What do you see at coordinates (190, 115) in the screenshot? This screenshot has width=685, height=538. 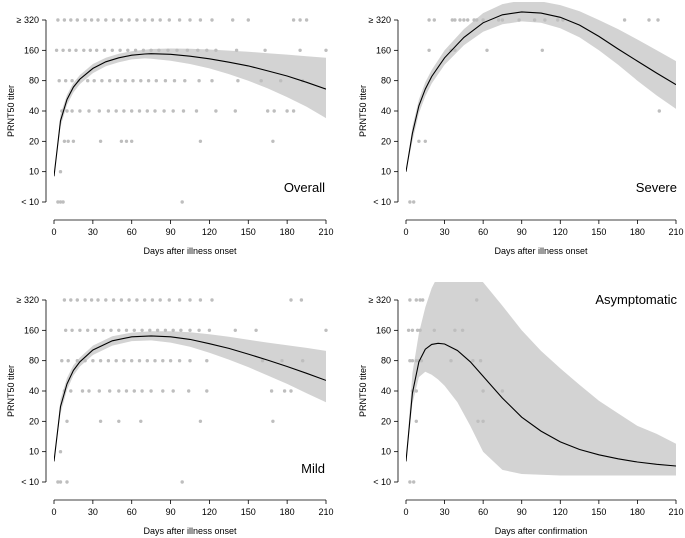 I see `fitted-curve` at bounding box center [190, 115].